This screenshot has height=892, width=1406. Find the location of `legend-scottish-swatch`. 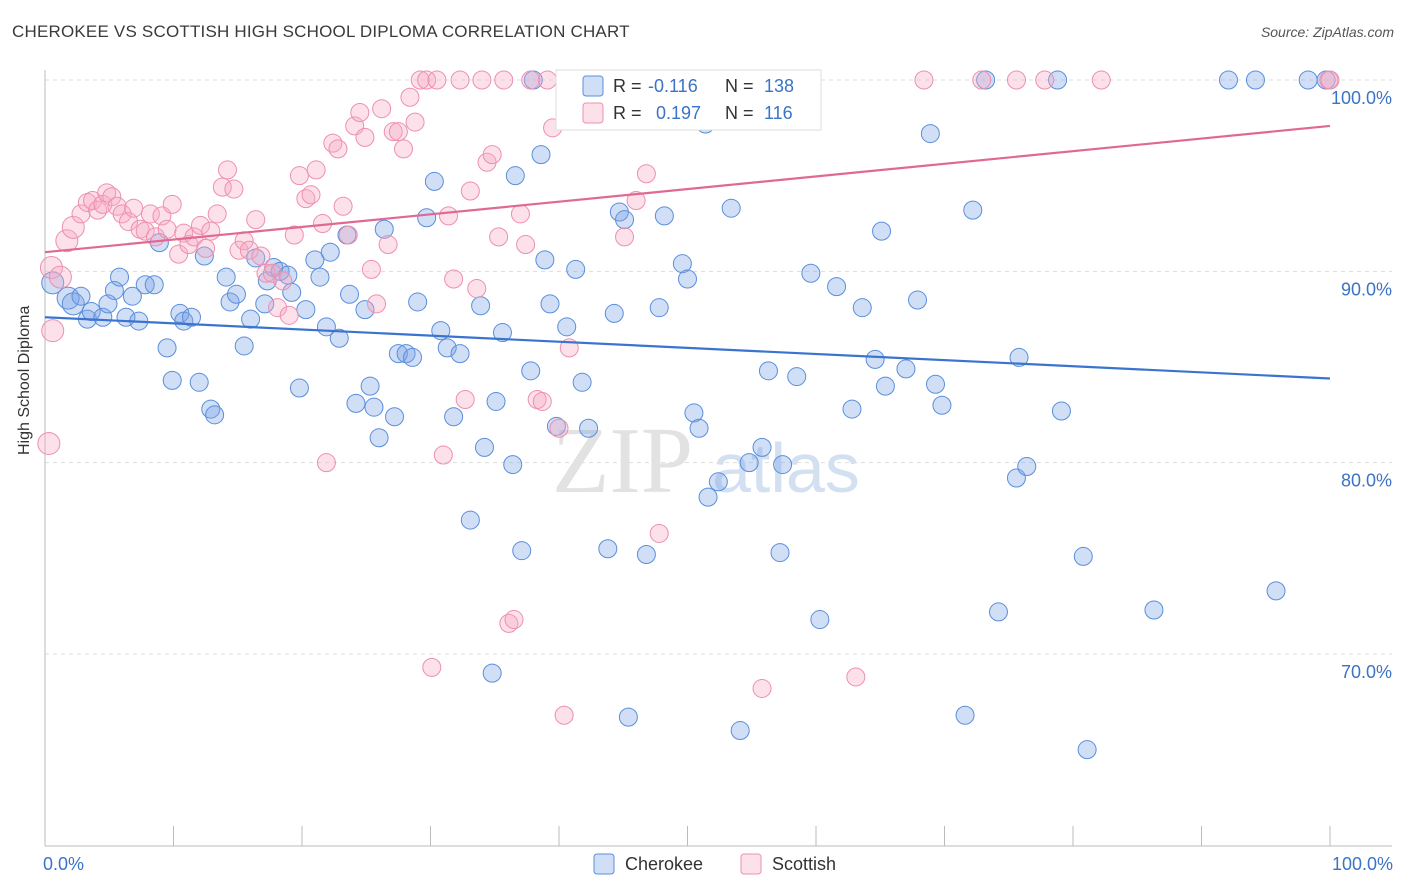

legend-scottish-swatch is located at coordinates (751, 864).